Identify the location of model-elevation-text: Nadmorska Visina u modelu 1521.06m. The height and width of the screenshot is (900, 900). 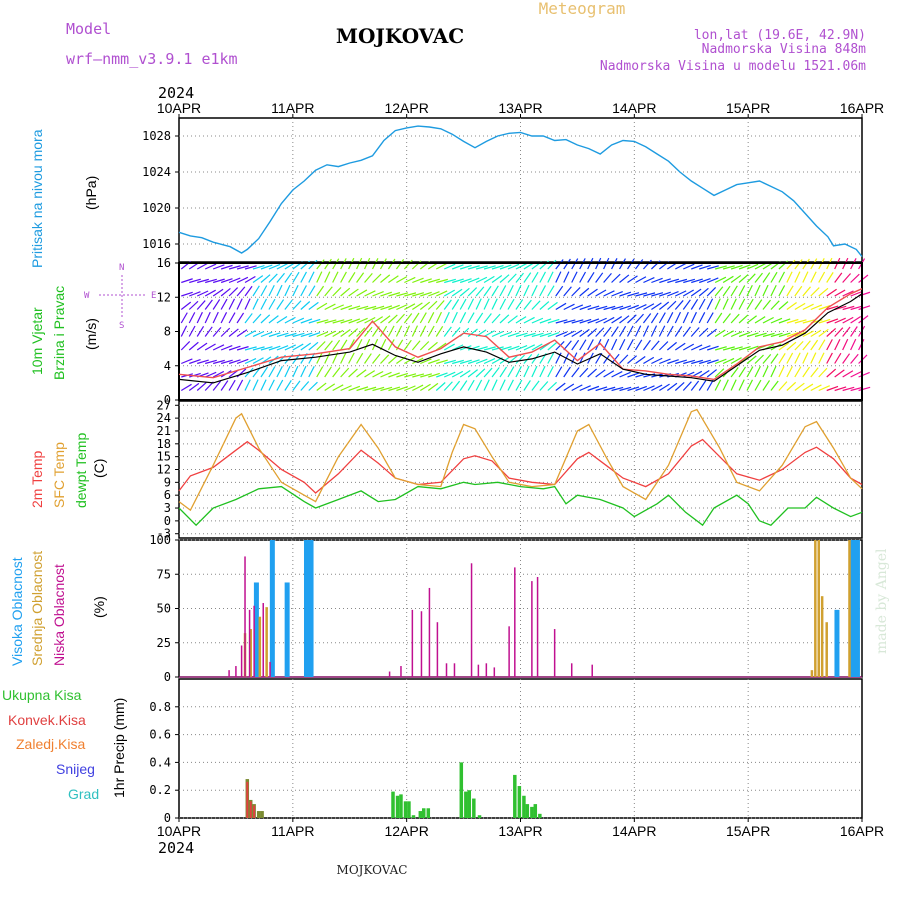
(733, 66).